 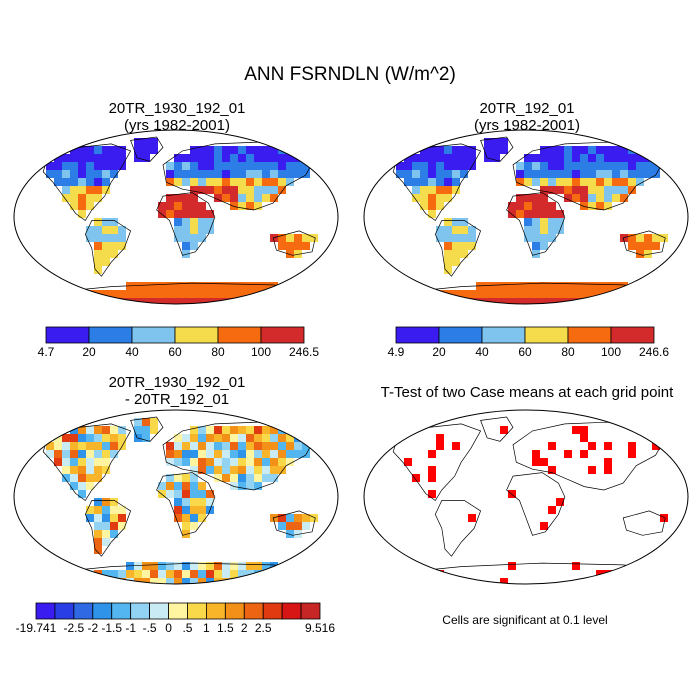 What do you see at coordinates (526, 497) in the screenshot?
I see `map-ttest` at bounding box center [526, 497].